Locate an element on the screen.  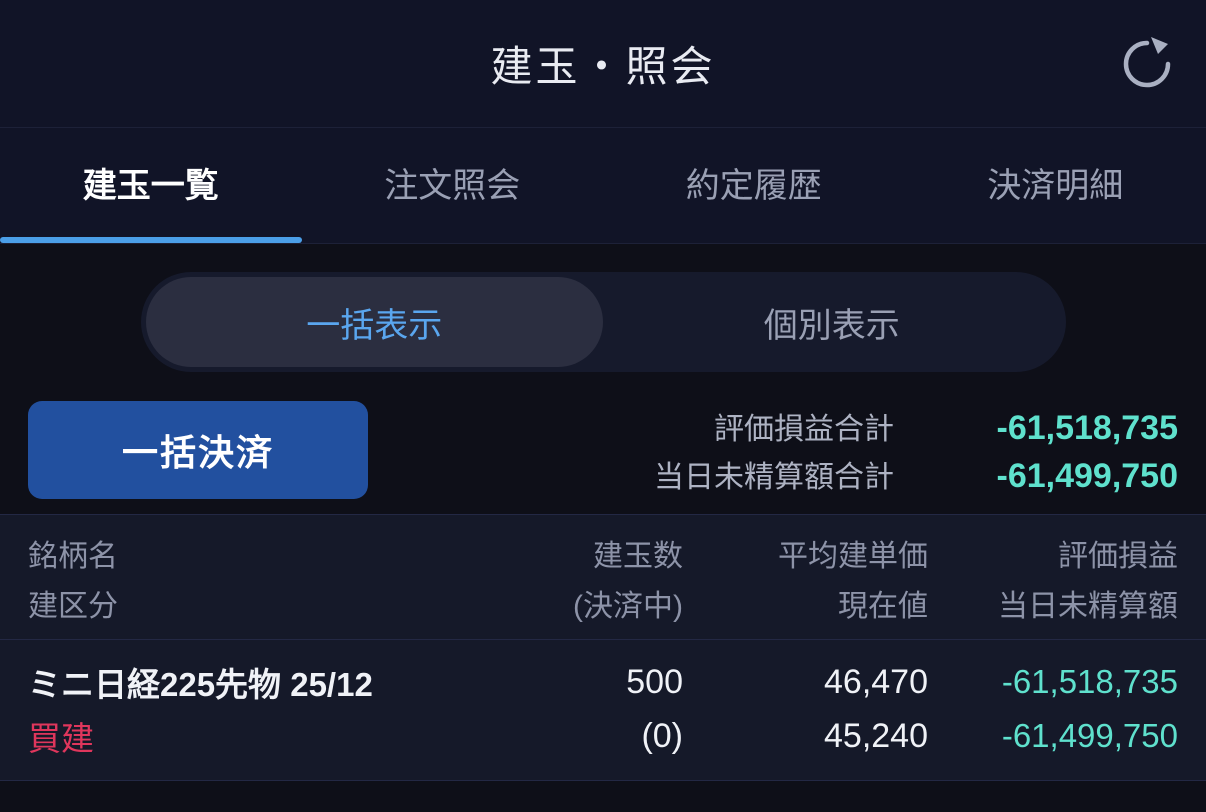
table-header-line-2: 建区分 (決済中) 現在値 当日未精算額 is located at coordinates (603, 603).